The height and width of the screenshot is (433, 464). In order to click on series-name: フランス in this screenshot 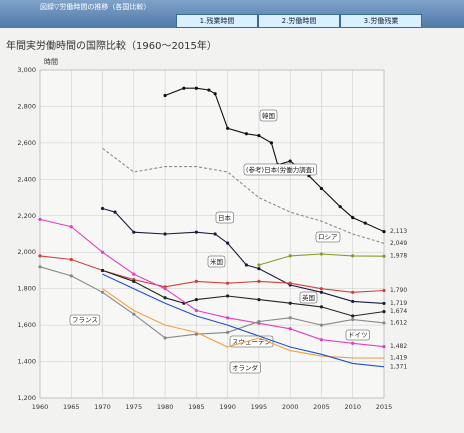, I will do `click(85, 320)`.